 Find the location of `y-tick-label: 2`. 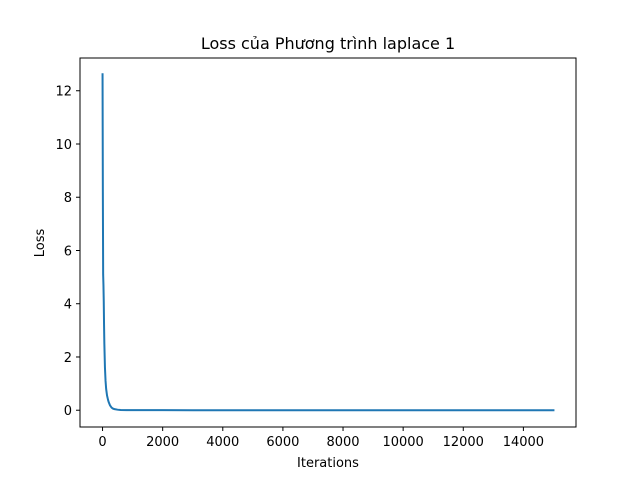

y-tick-label: 2 is located at coordinates (68, 358).